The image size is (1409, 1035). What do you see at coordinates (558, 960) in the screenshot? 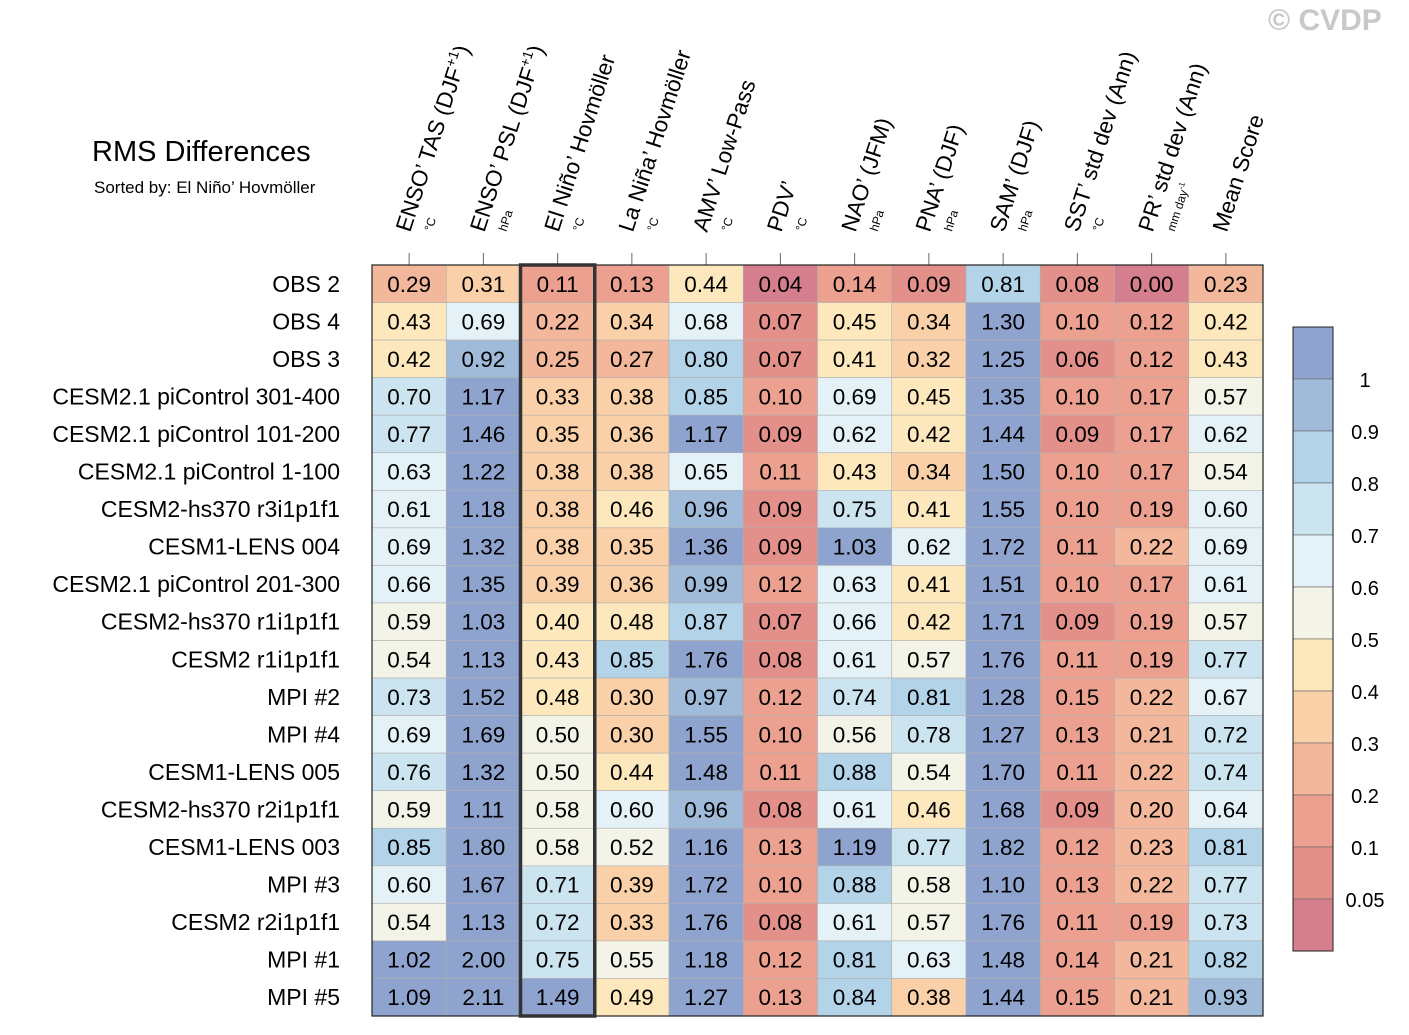
I see `cell-value-label: 0.75` at bounding box center [558, 960].